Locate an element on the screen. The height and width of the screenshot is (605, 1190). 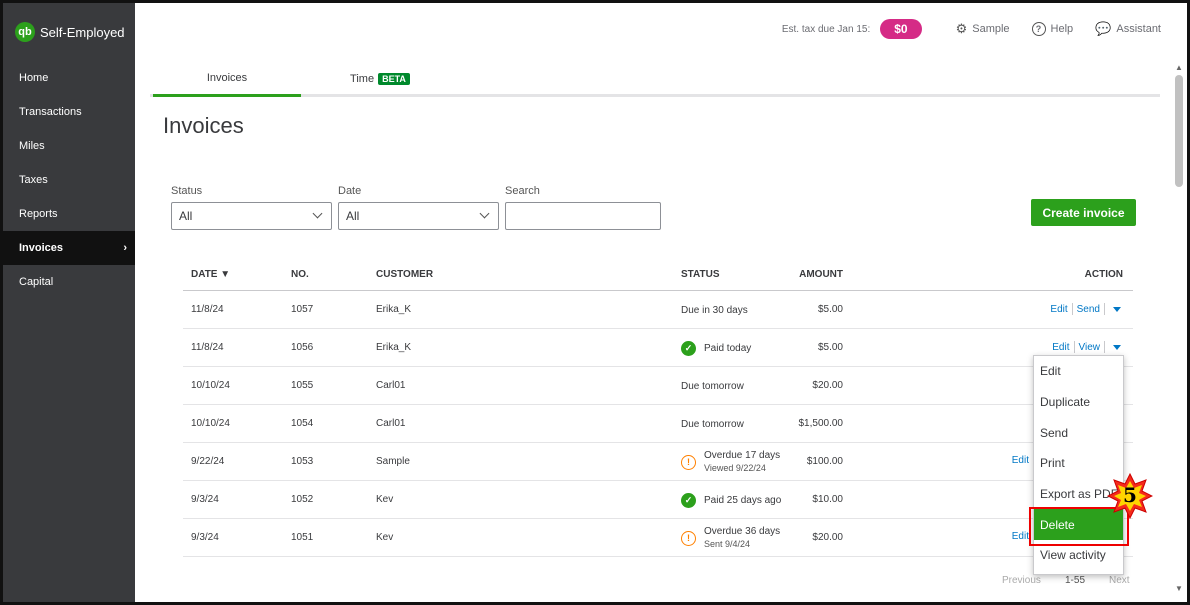
cell-date: 9/3/24 is located at coordinates (205, 499).